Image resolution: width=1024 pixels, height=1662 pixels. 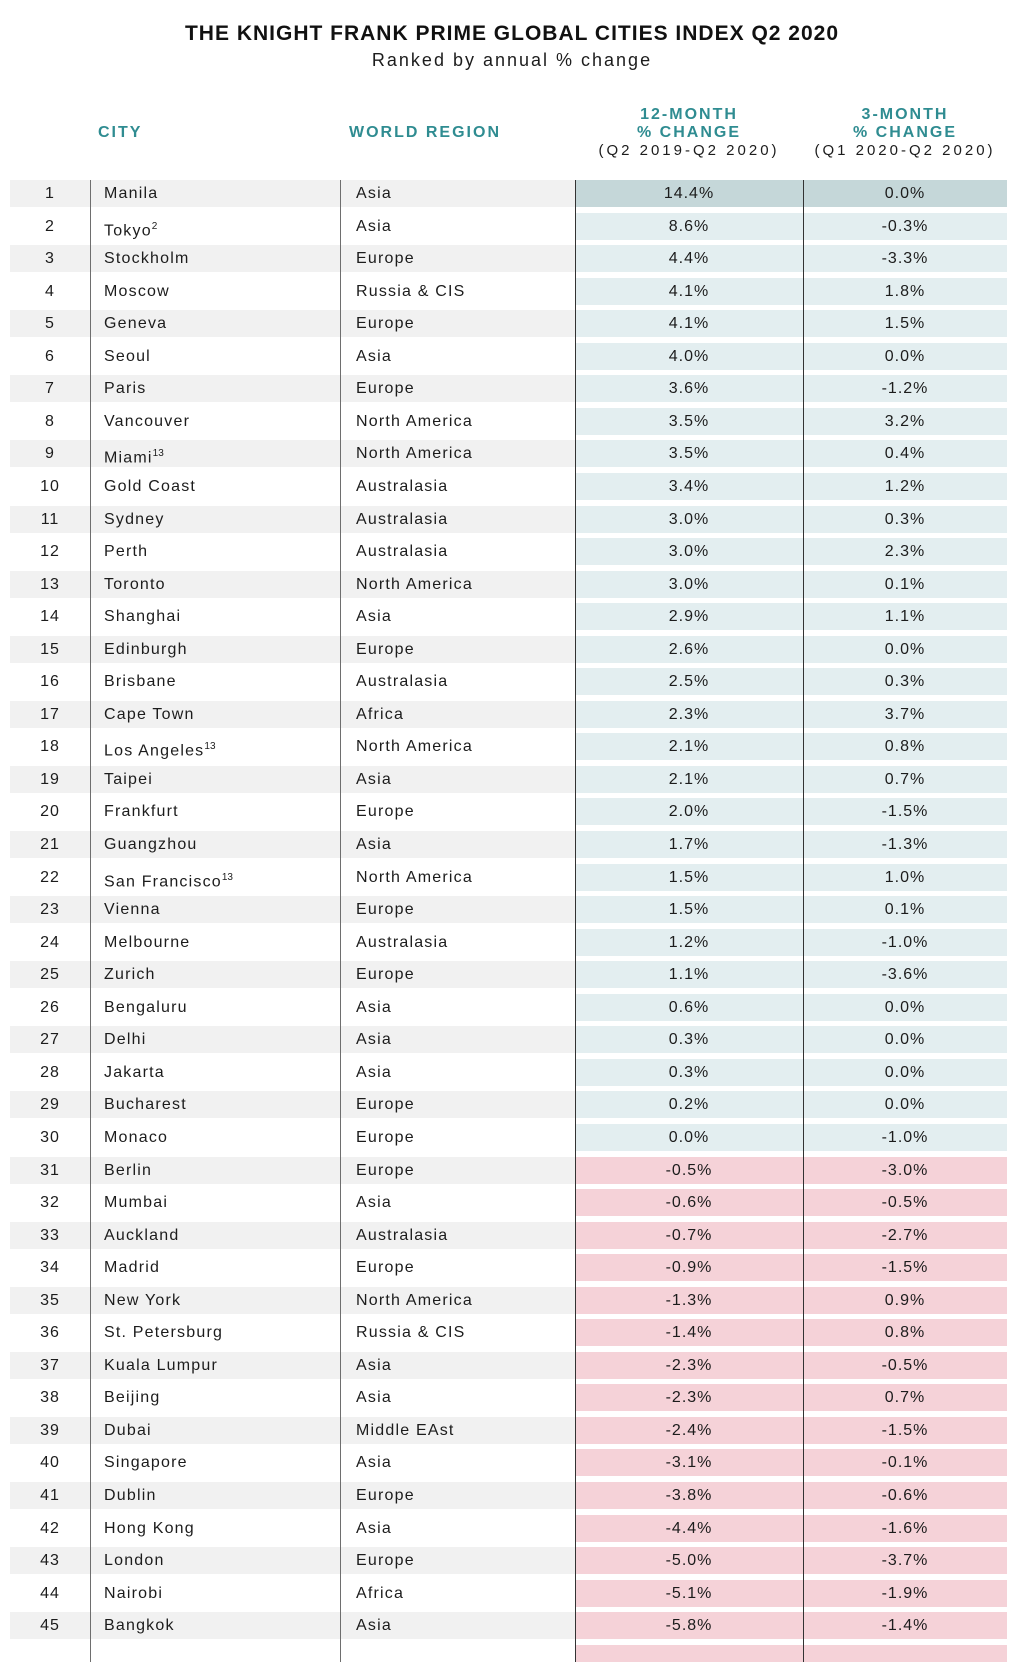 What do you see at coordinates (50, 519) in the screenshot?
I see `rank-cell: 11` at bounding box center [50, 519].